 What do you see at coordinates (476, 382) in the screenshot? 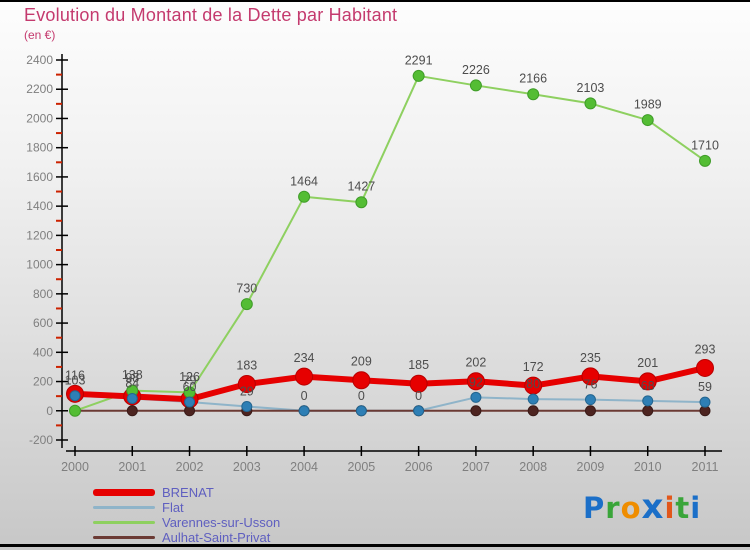
I see `svg-text: 92` at bounding box center [476, 382].